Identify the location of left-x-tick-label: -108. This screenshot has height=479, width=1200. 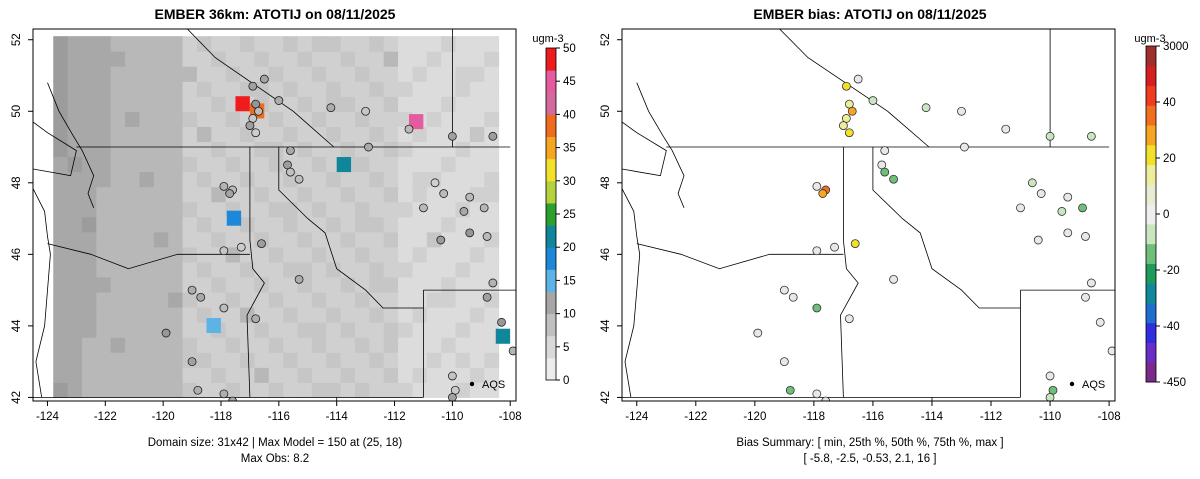
(510, 417).